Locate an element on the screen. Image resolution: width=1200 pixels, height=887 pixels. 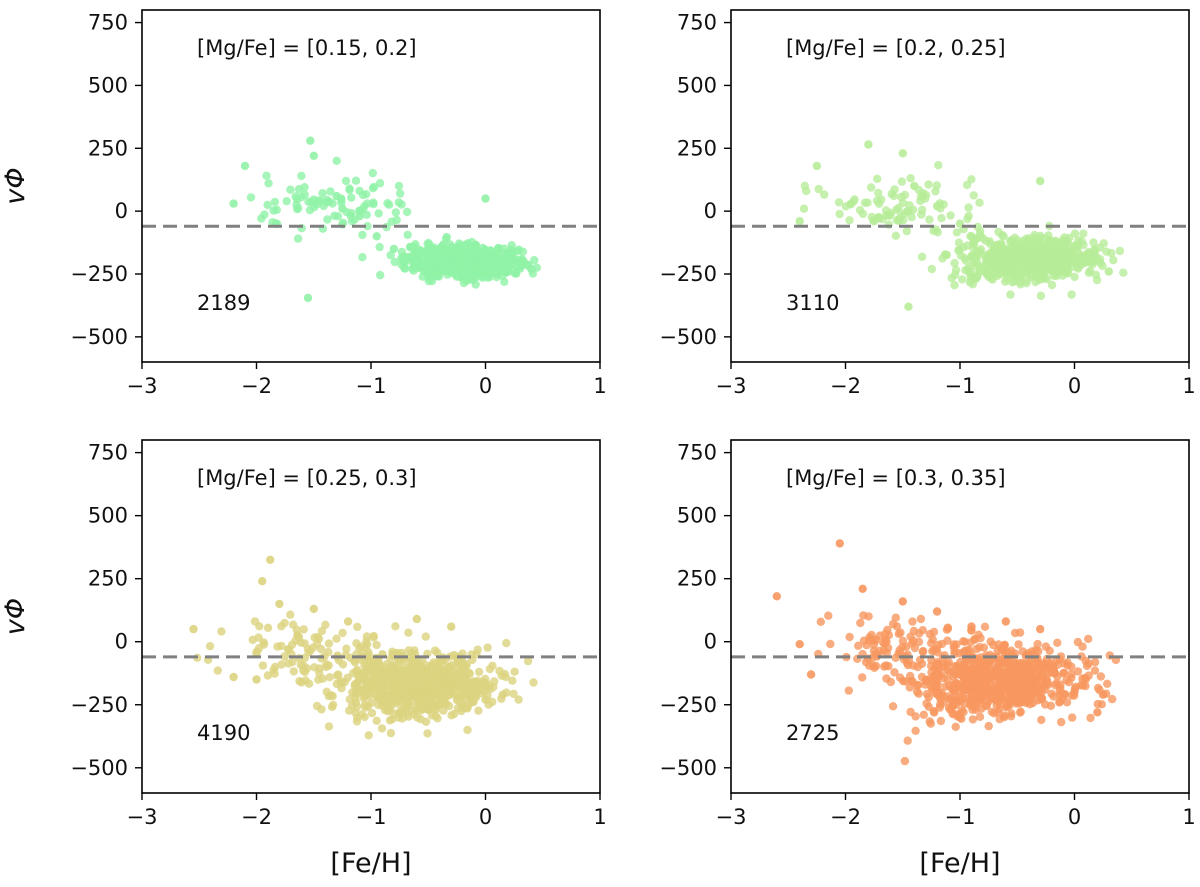
y-tick-label: 0 is located at coordinates (121, 642).